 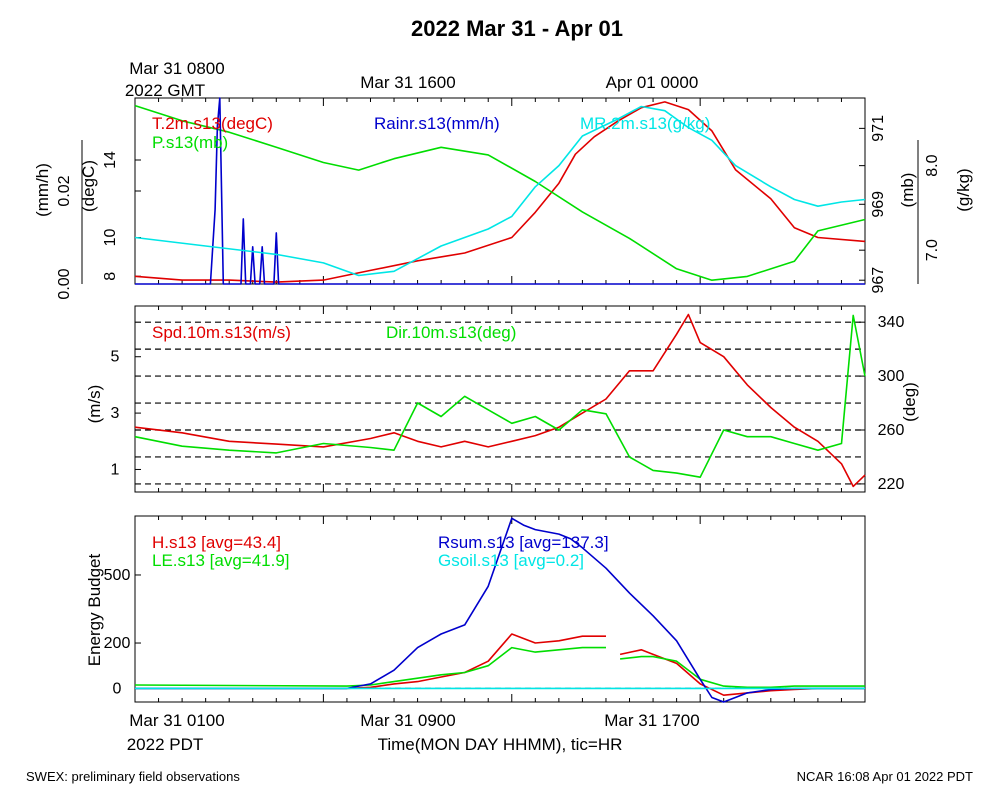 What do you see at coordinates (523, 542) in the screenshot?
I see `legend-net-radiation: Rsum.s13 [avg=137.3]` at bounding box center [523, 542].